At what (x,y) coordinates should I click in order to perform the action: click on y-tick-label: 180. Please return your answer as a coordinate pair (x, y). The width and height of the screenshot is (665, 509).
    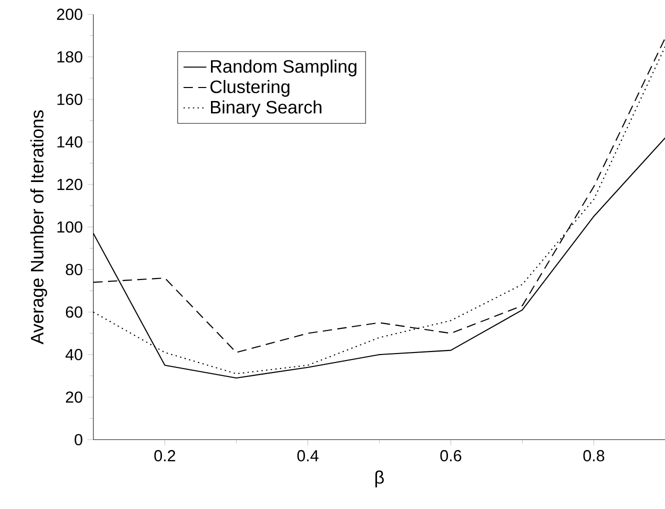
    Looking at the image, I should click on (69, 57).